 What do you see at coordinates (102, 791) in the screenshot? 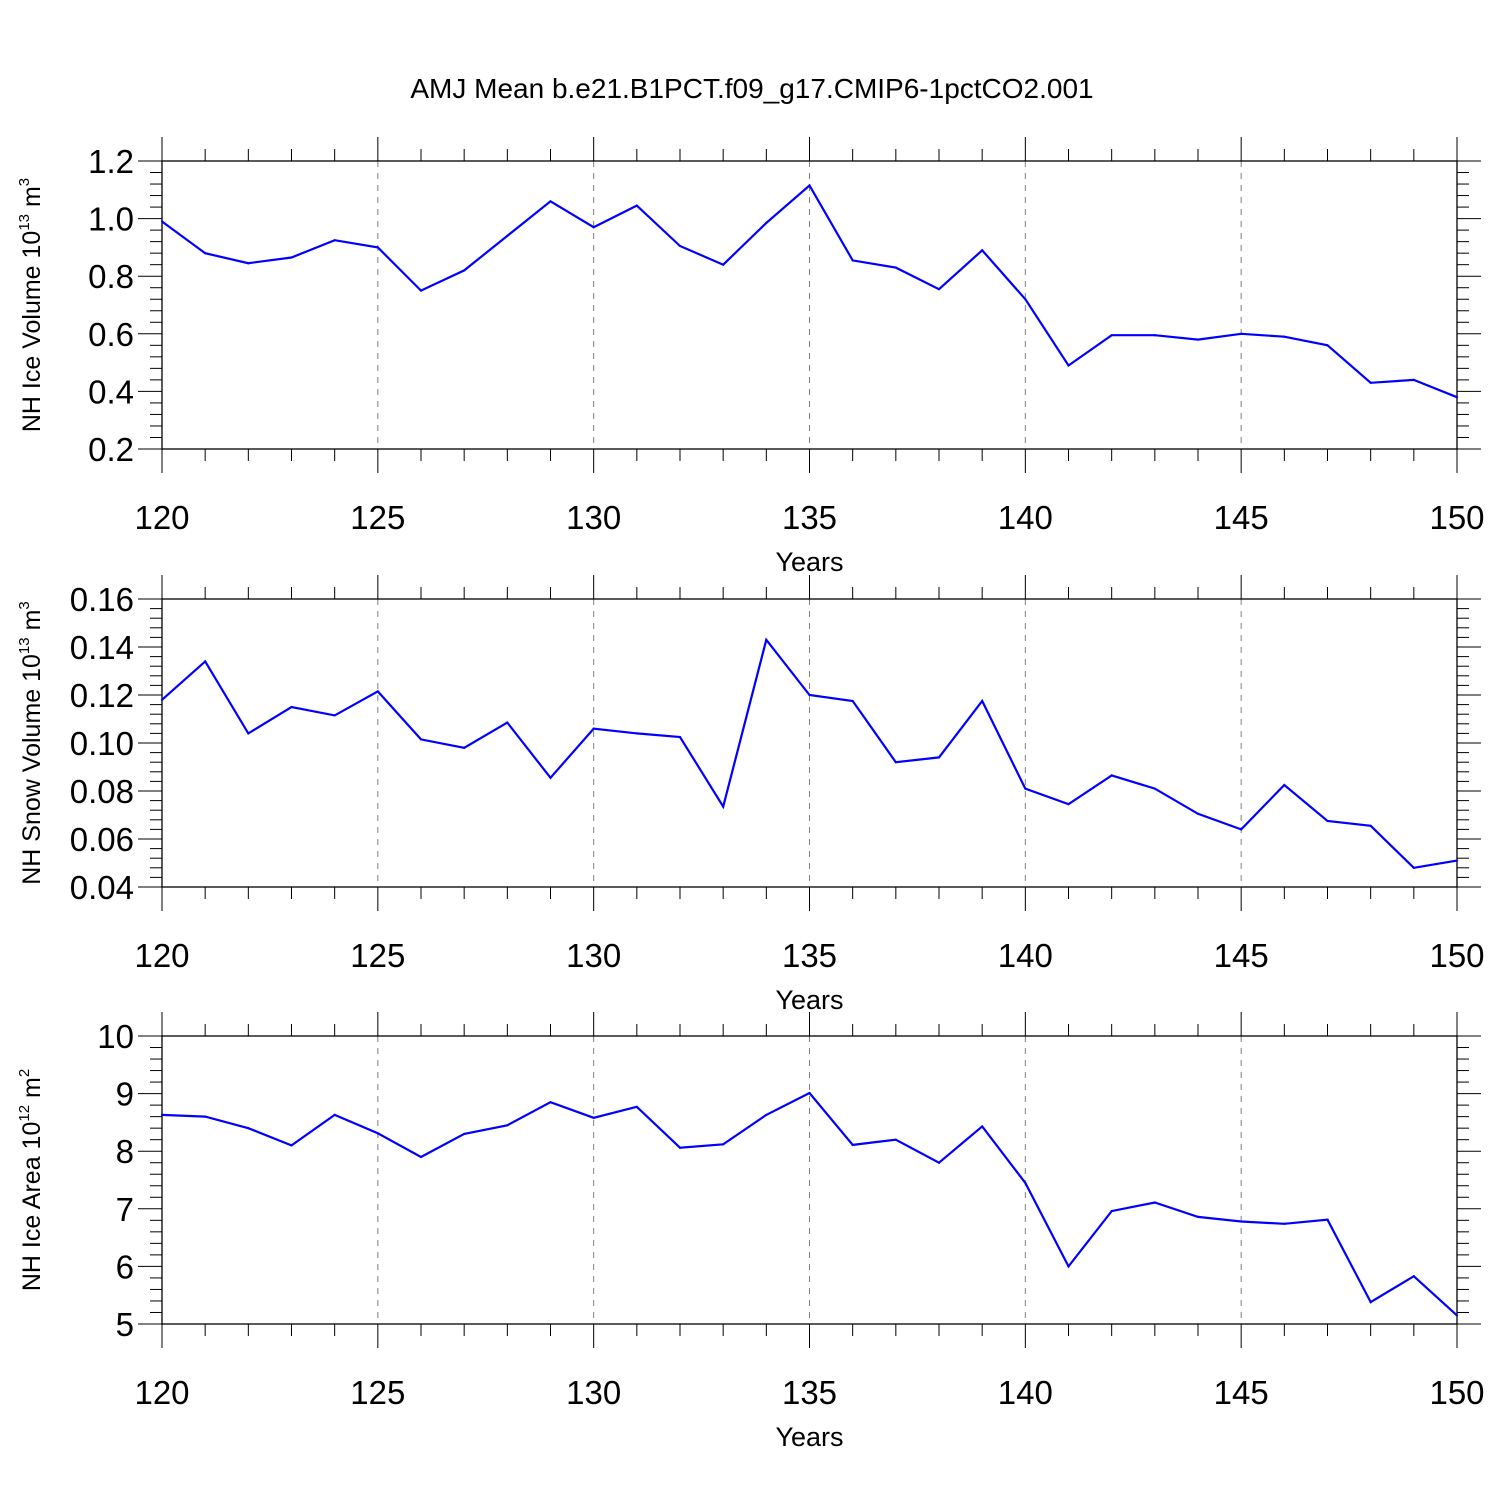
I see `y-tick-label: 0.08` at bounding box center [102, 791].